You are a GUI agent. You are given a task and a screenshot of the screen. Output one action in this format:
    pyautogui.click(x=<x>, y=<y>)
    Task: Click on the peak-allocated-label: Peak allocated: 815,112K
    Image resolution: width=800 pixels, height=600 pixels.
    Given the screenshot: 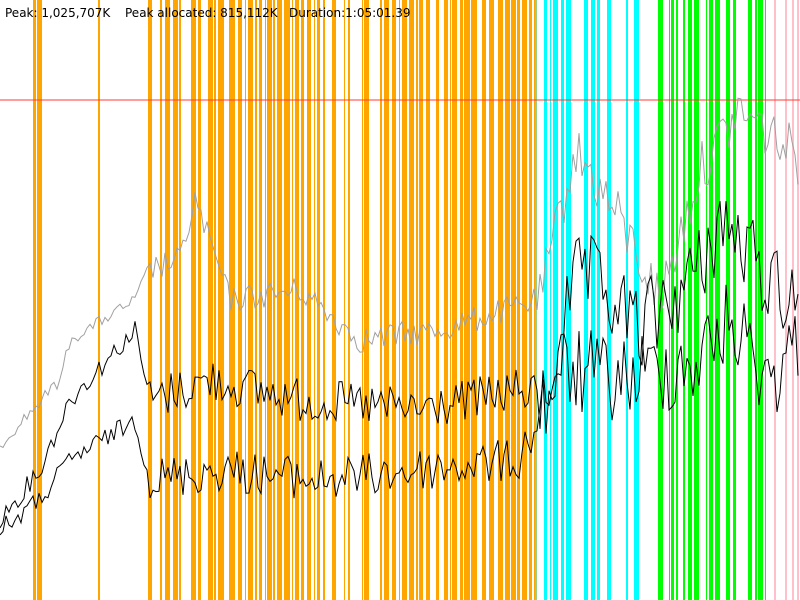 What is the action you would take?
    pyautogui.click(x=202, y=13)
    